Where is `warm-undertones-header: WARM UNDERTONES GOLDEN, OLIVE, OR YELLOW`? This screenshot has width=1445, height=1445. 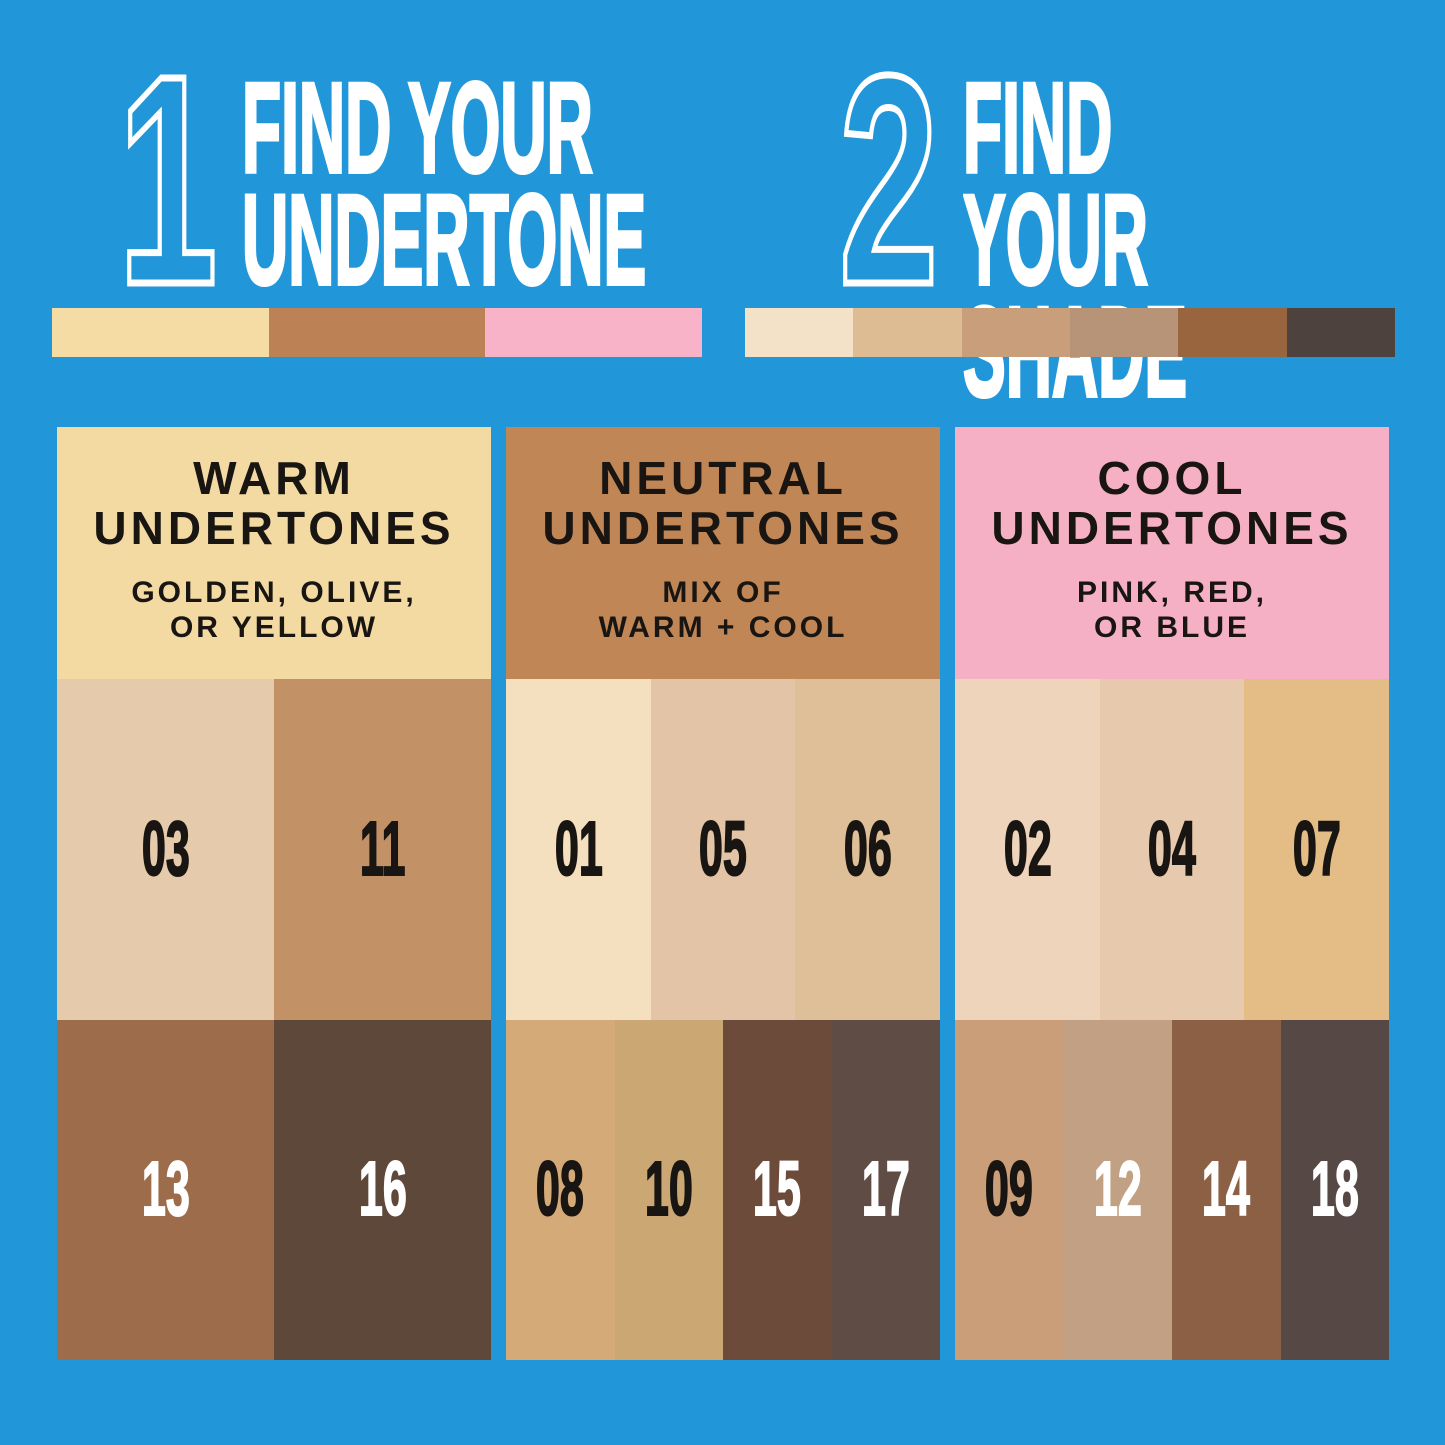 warm-undertones-header: WARM UNDERTONES GOLDEN, OLIVE, OR YELLOW is located at coordinates (274, 553).